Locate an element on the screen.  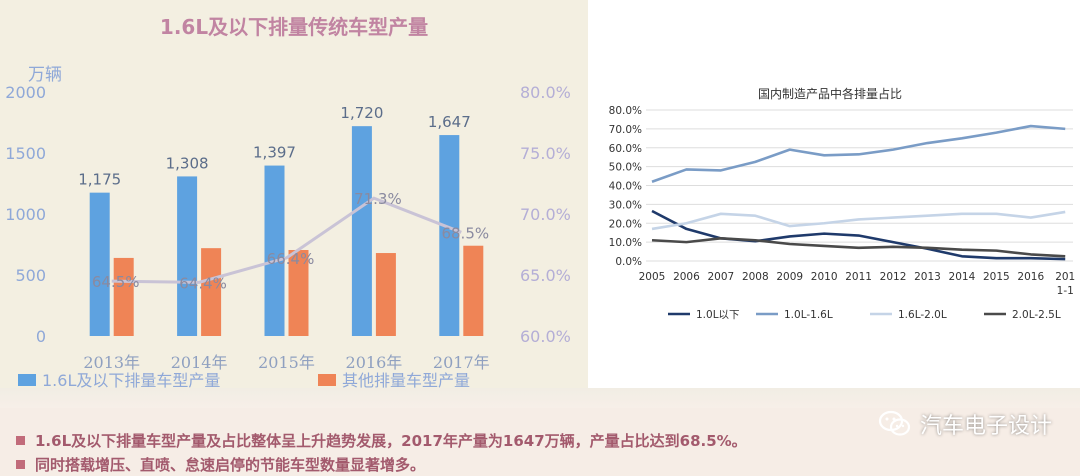
x-tick-label: 2014年 is located at coordinates (199, 362).